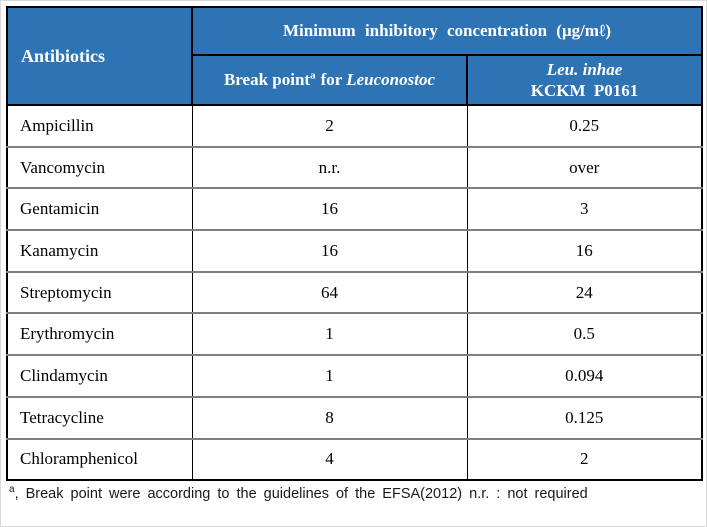  Describe the element at coordinates (267, 79) in the screenshot. I see `header-break-point-prefix: Break point` at that location.